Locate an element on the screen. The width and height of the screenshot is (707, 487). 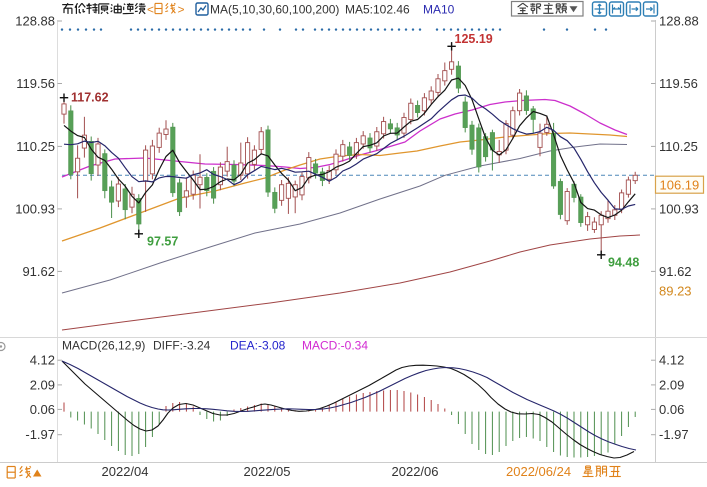
svg-text: 94.48 is located at coordinates (623, 263).